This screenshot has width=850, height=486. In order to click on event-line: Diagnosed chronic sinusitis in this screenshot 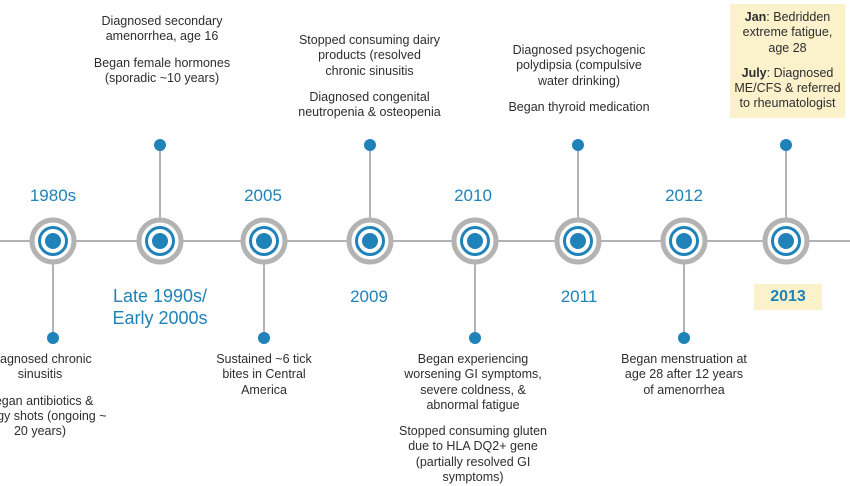, I will do `click(55, 367)`.